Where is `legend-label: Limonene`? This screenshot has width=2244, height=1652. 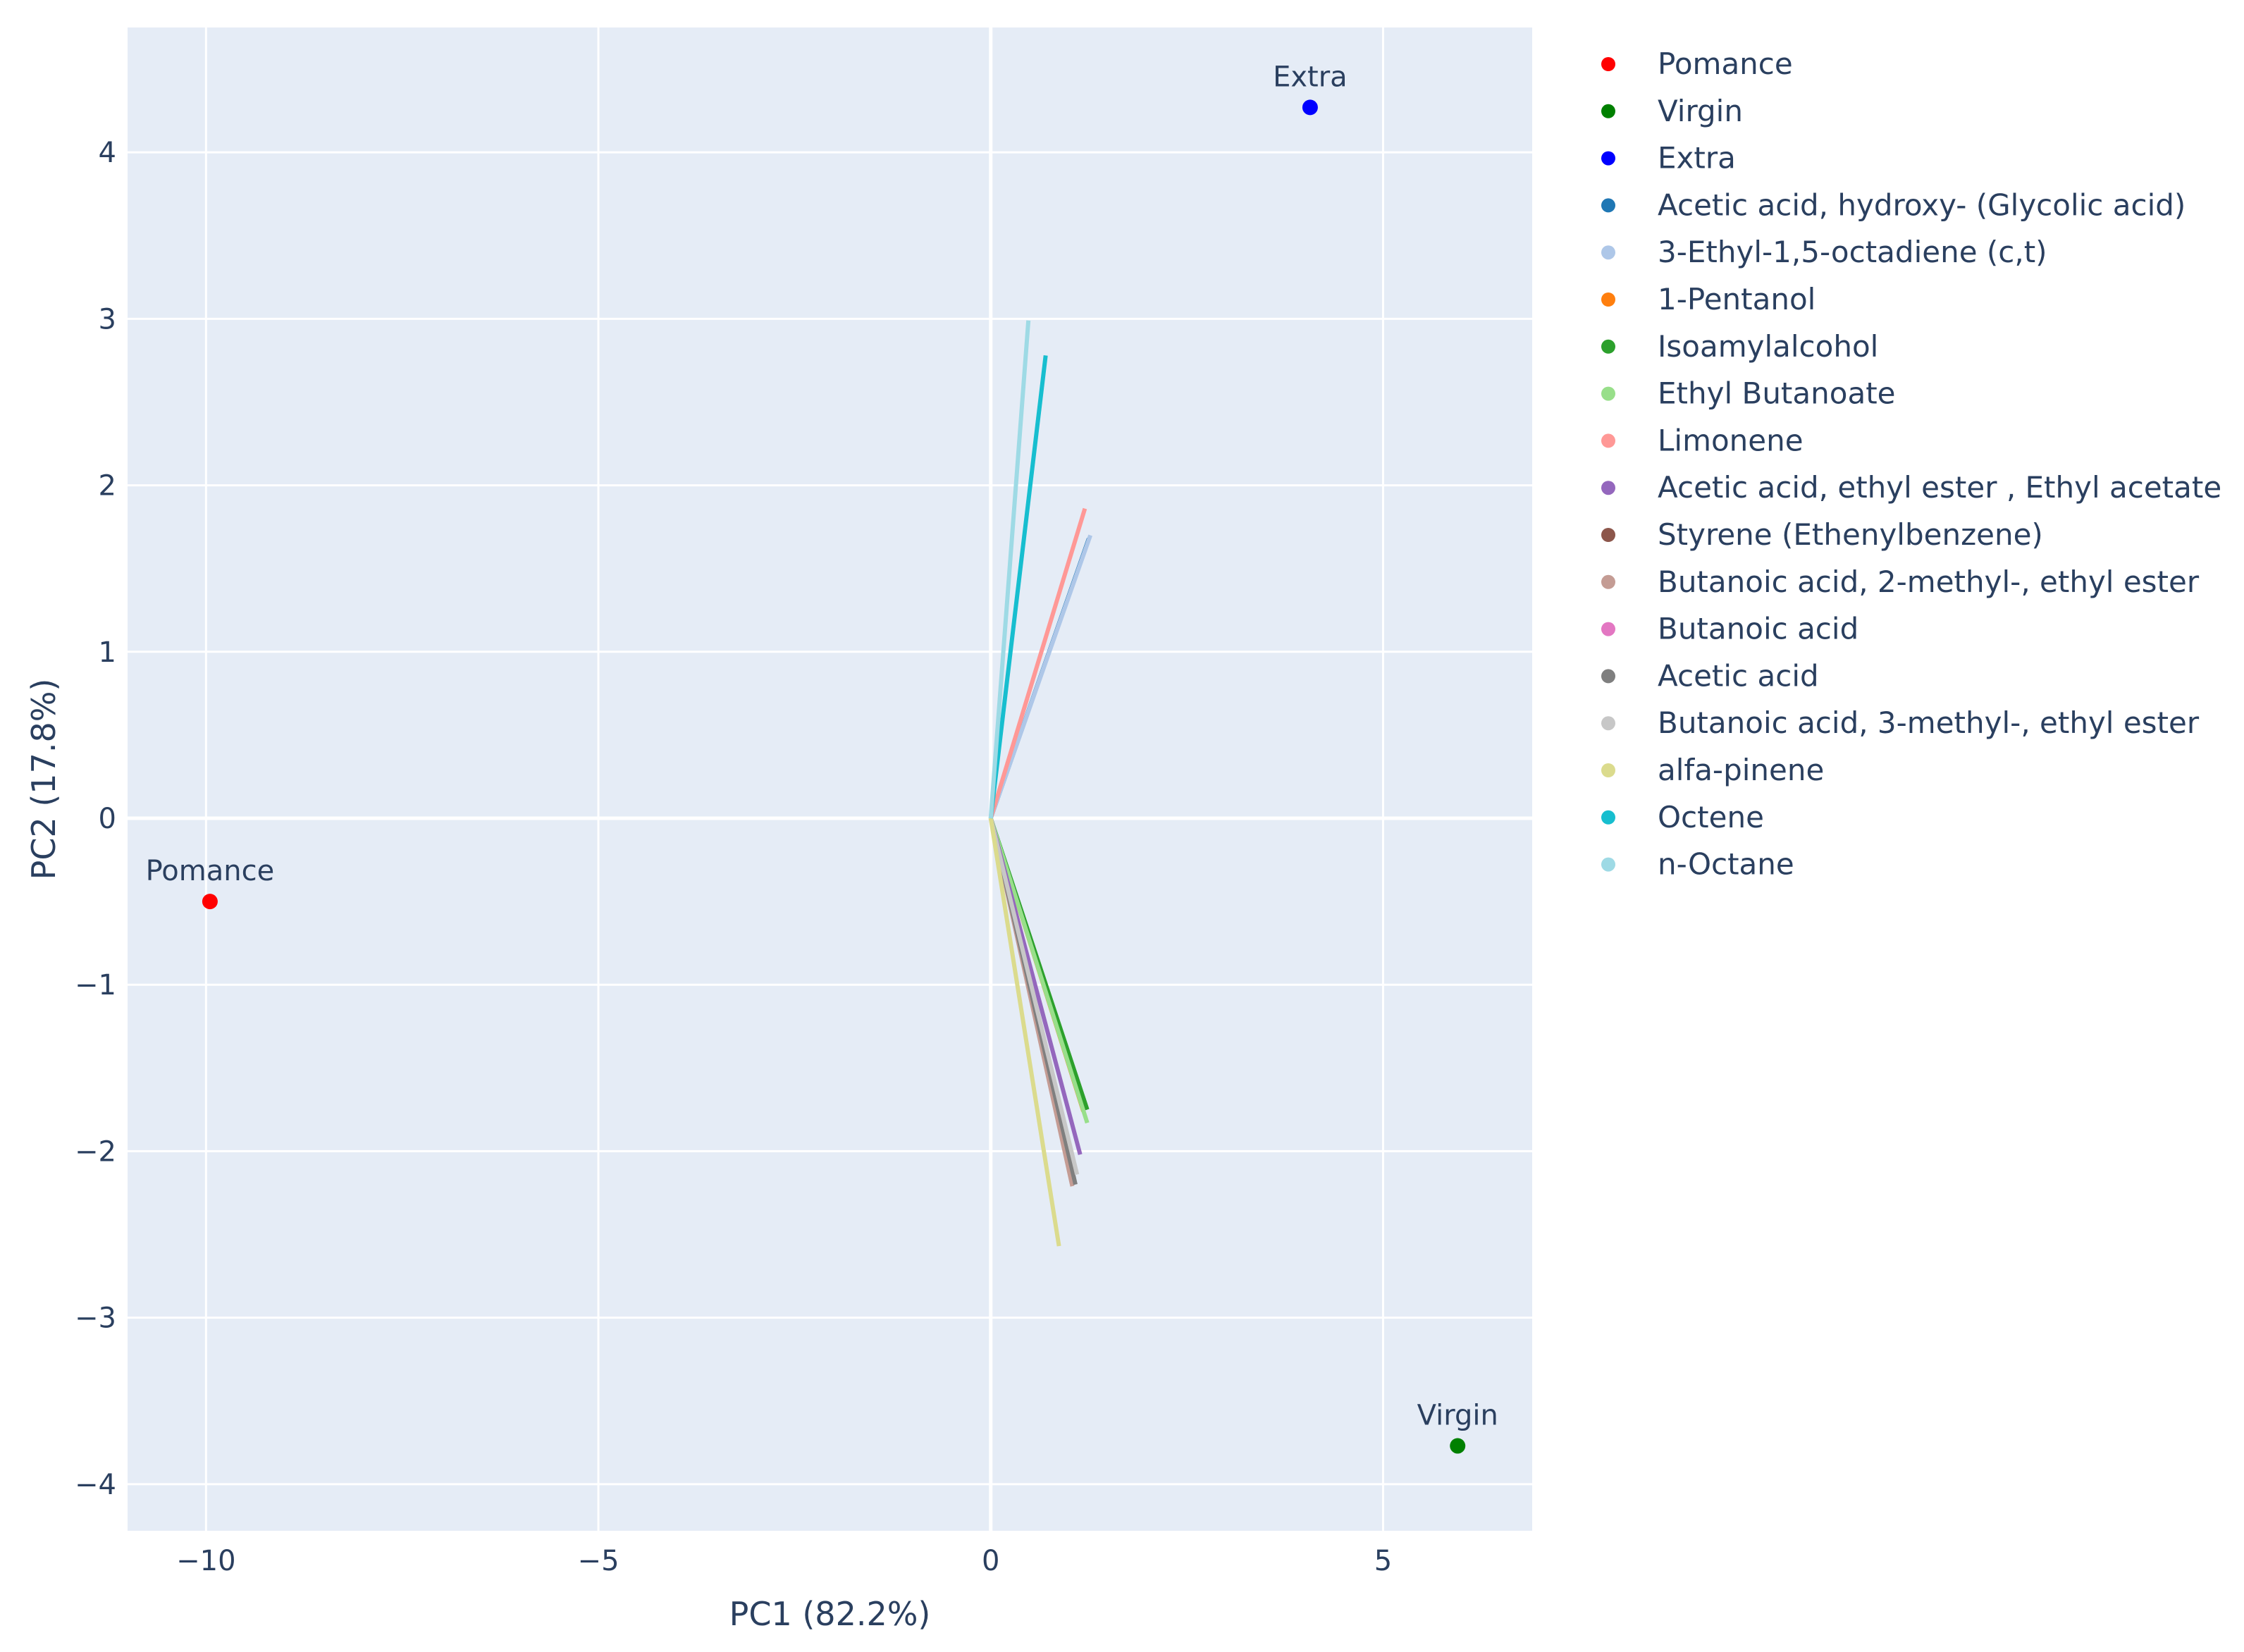 legend-label: Limonene is located at coordinates (1731, 440).